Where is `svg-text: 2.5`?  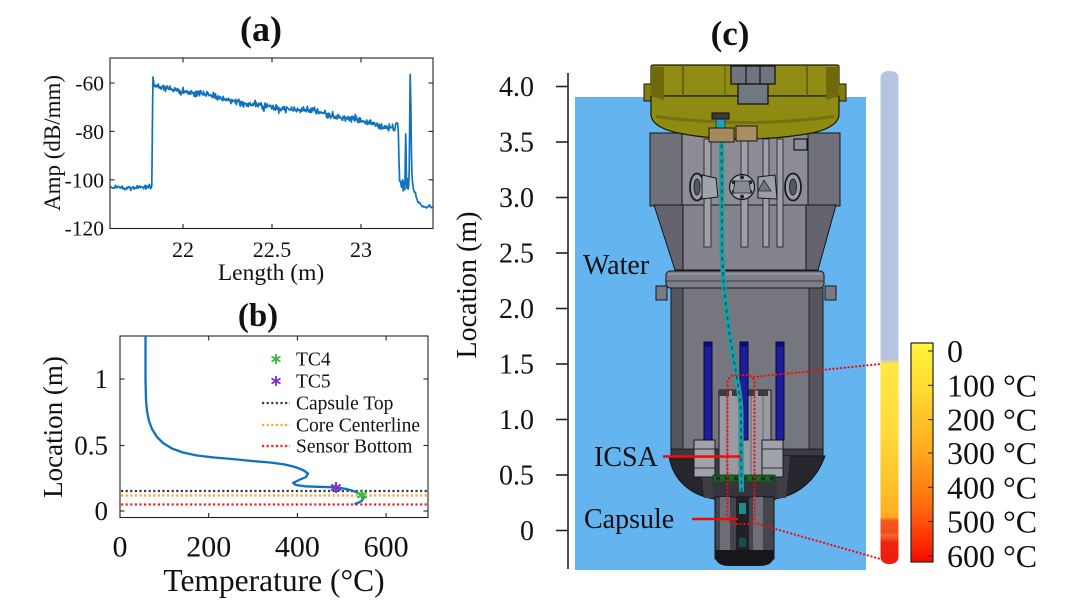
svg-text: 2.5 is located at coordinates (516, 254).